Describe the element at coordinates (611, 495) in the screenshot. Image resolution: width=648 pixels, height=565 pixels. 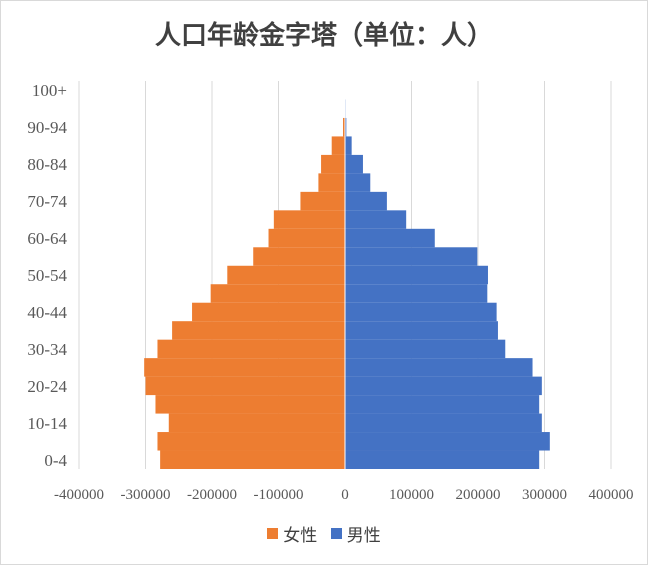
I see `x-tick-label: 400000` at that location.